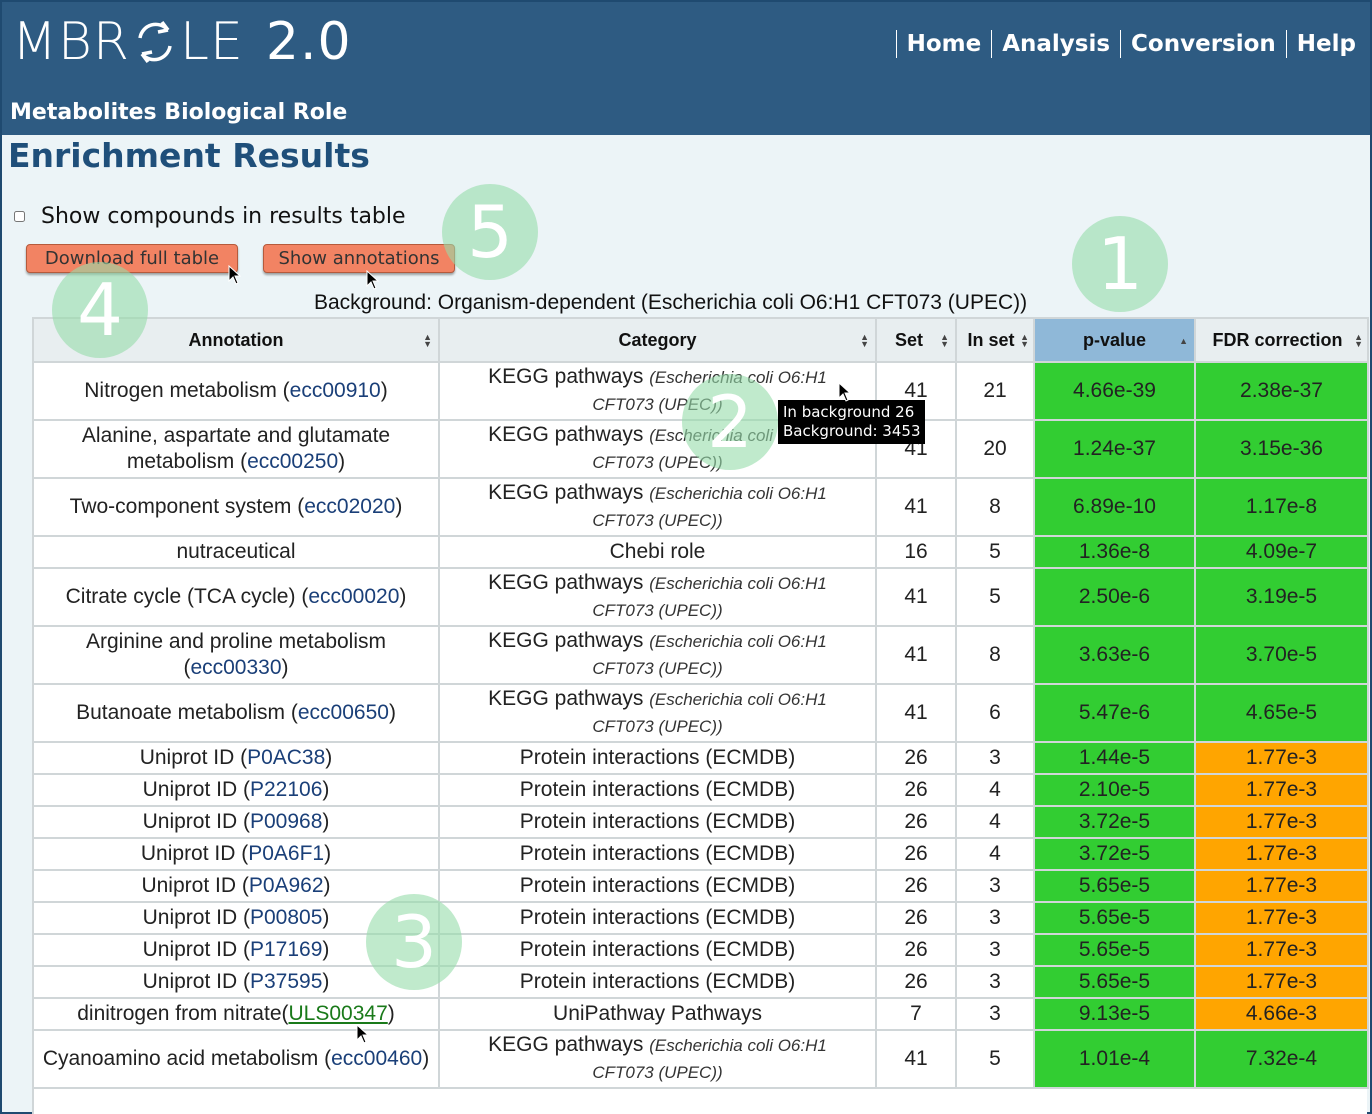 The width and height of the screenshot is (1372, 1114). I want to click on in-set-cell: 4, so click(995, 790).